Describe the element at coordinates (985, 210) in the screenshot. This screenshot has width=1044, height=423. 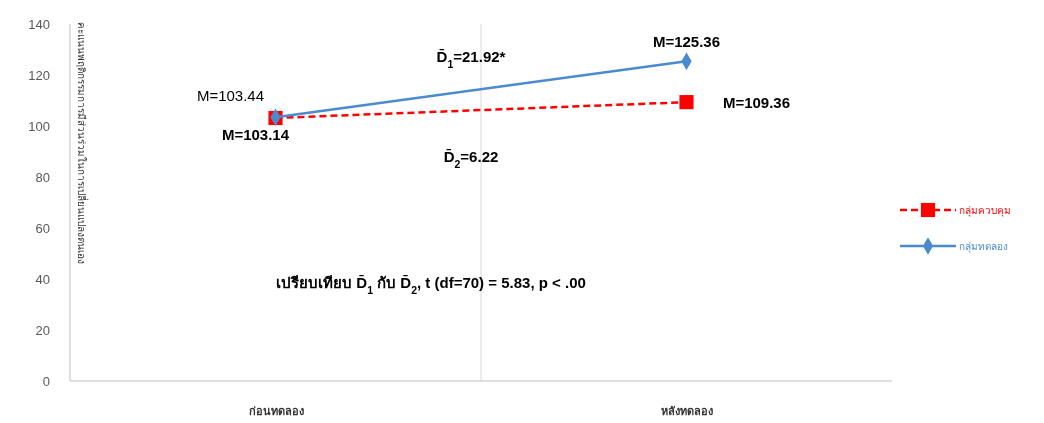
I see `legend-label: กลุ่มควบคุม` at that location.